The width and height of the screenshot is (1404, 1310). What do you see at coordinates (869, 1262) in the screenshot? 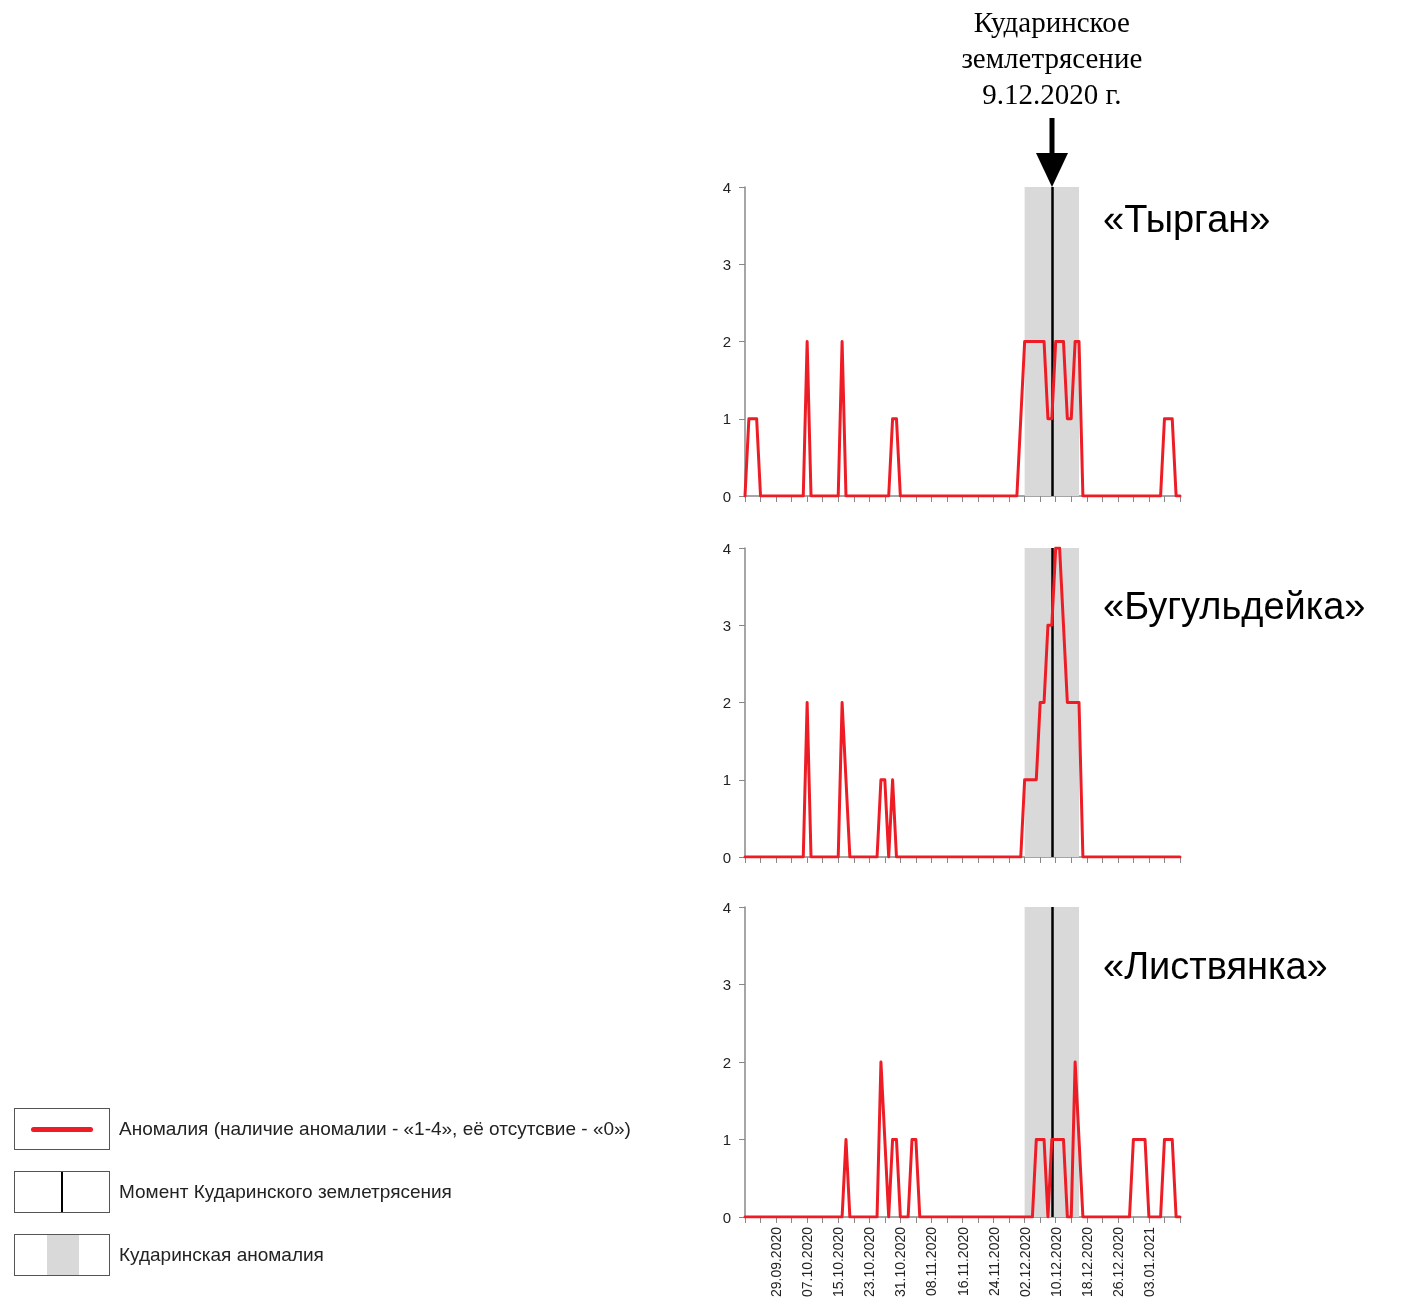
I see `x-tick-label: 23.10.2020` at bounding box center [869, 1262].